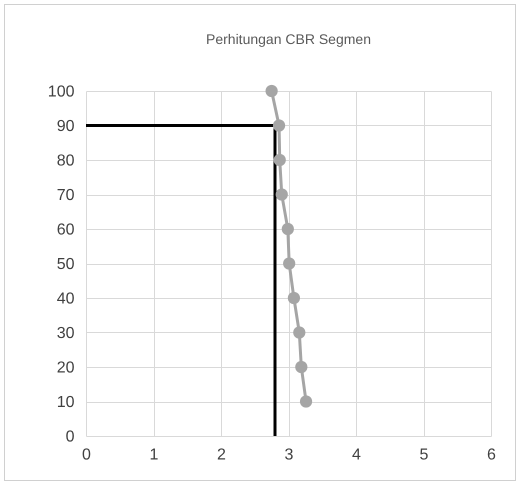 This screenshot has height=487, width=522. Describe the element at coordinates (65, 299) in the screenshot. I see `y-tick-label: 40` at that location.